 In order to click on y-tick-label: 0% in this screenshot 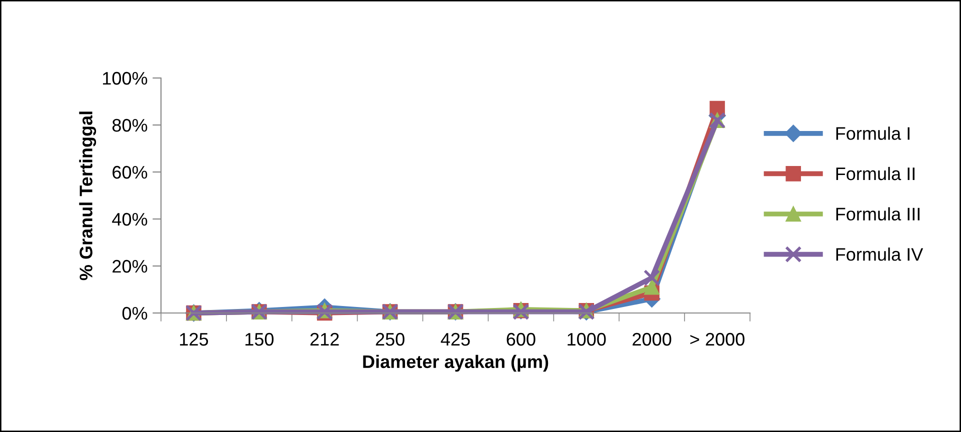, I will do `click(135, 313)`.